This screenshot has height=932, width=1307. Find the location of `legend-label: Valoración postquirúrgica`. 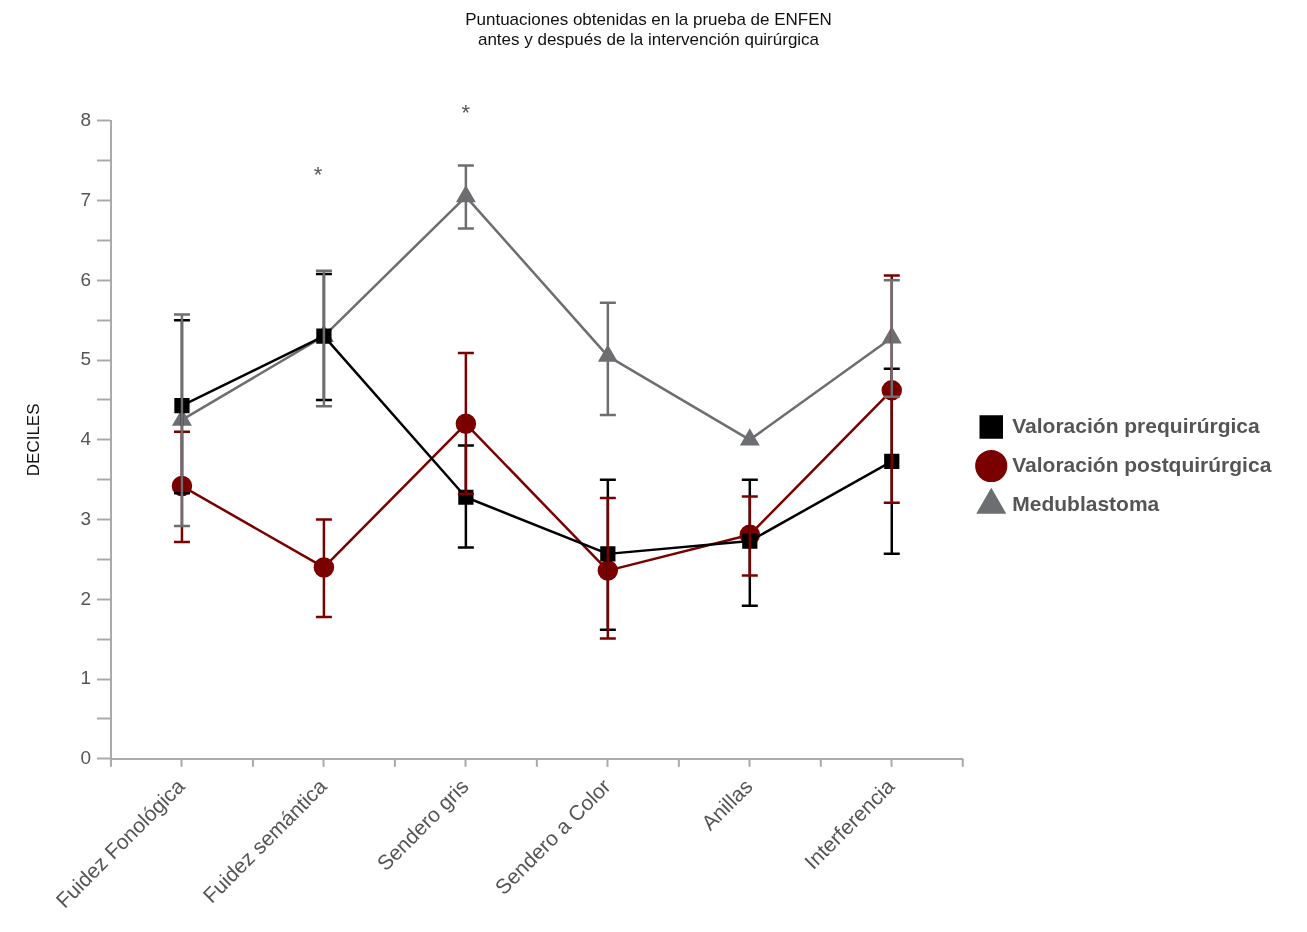

legend-label: Valoración postquirúrgica is located at coordinates (1142, 464).